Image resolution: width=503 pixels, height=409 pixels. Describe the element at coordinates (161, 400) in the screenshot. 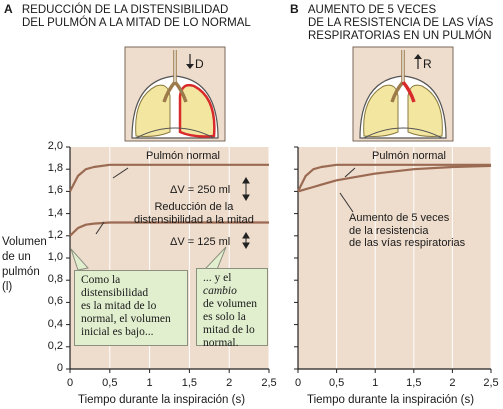

I see `panel-a-x-axis-title: Tiempo durante la inspiración (s)` at that location.